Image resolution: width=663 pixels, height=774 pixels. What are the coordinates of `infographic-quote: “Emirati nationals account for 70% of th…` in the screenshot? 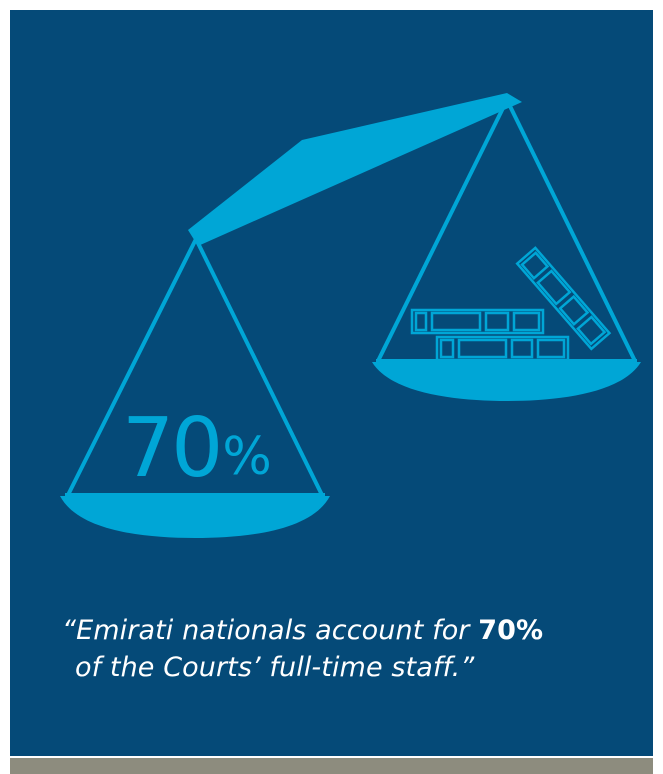 It's located at (354, 649).